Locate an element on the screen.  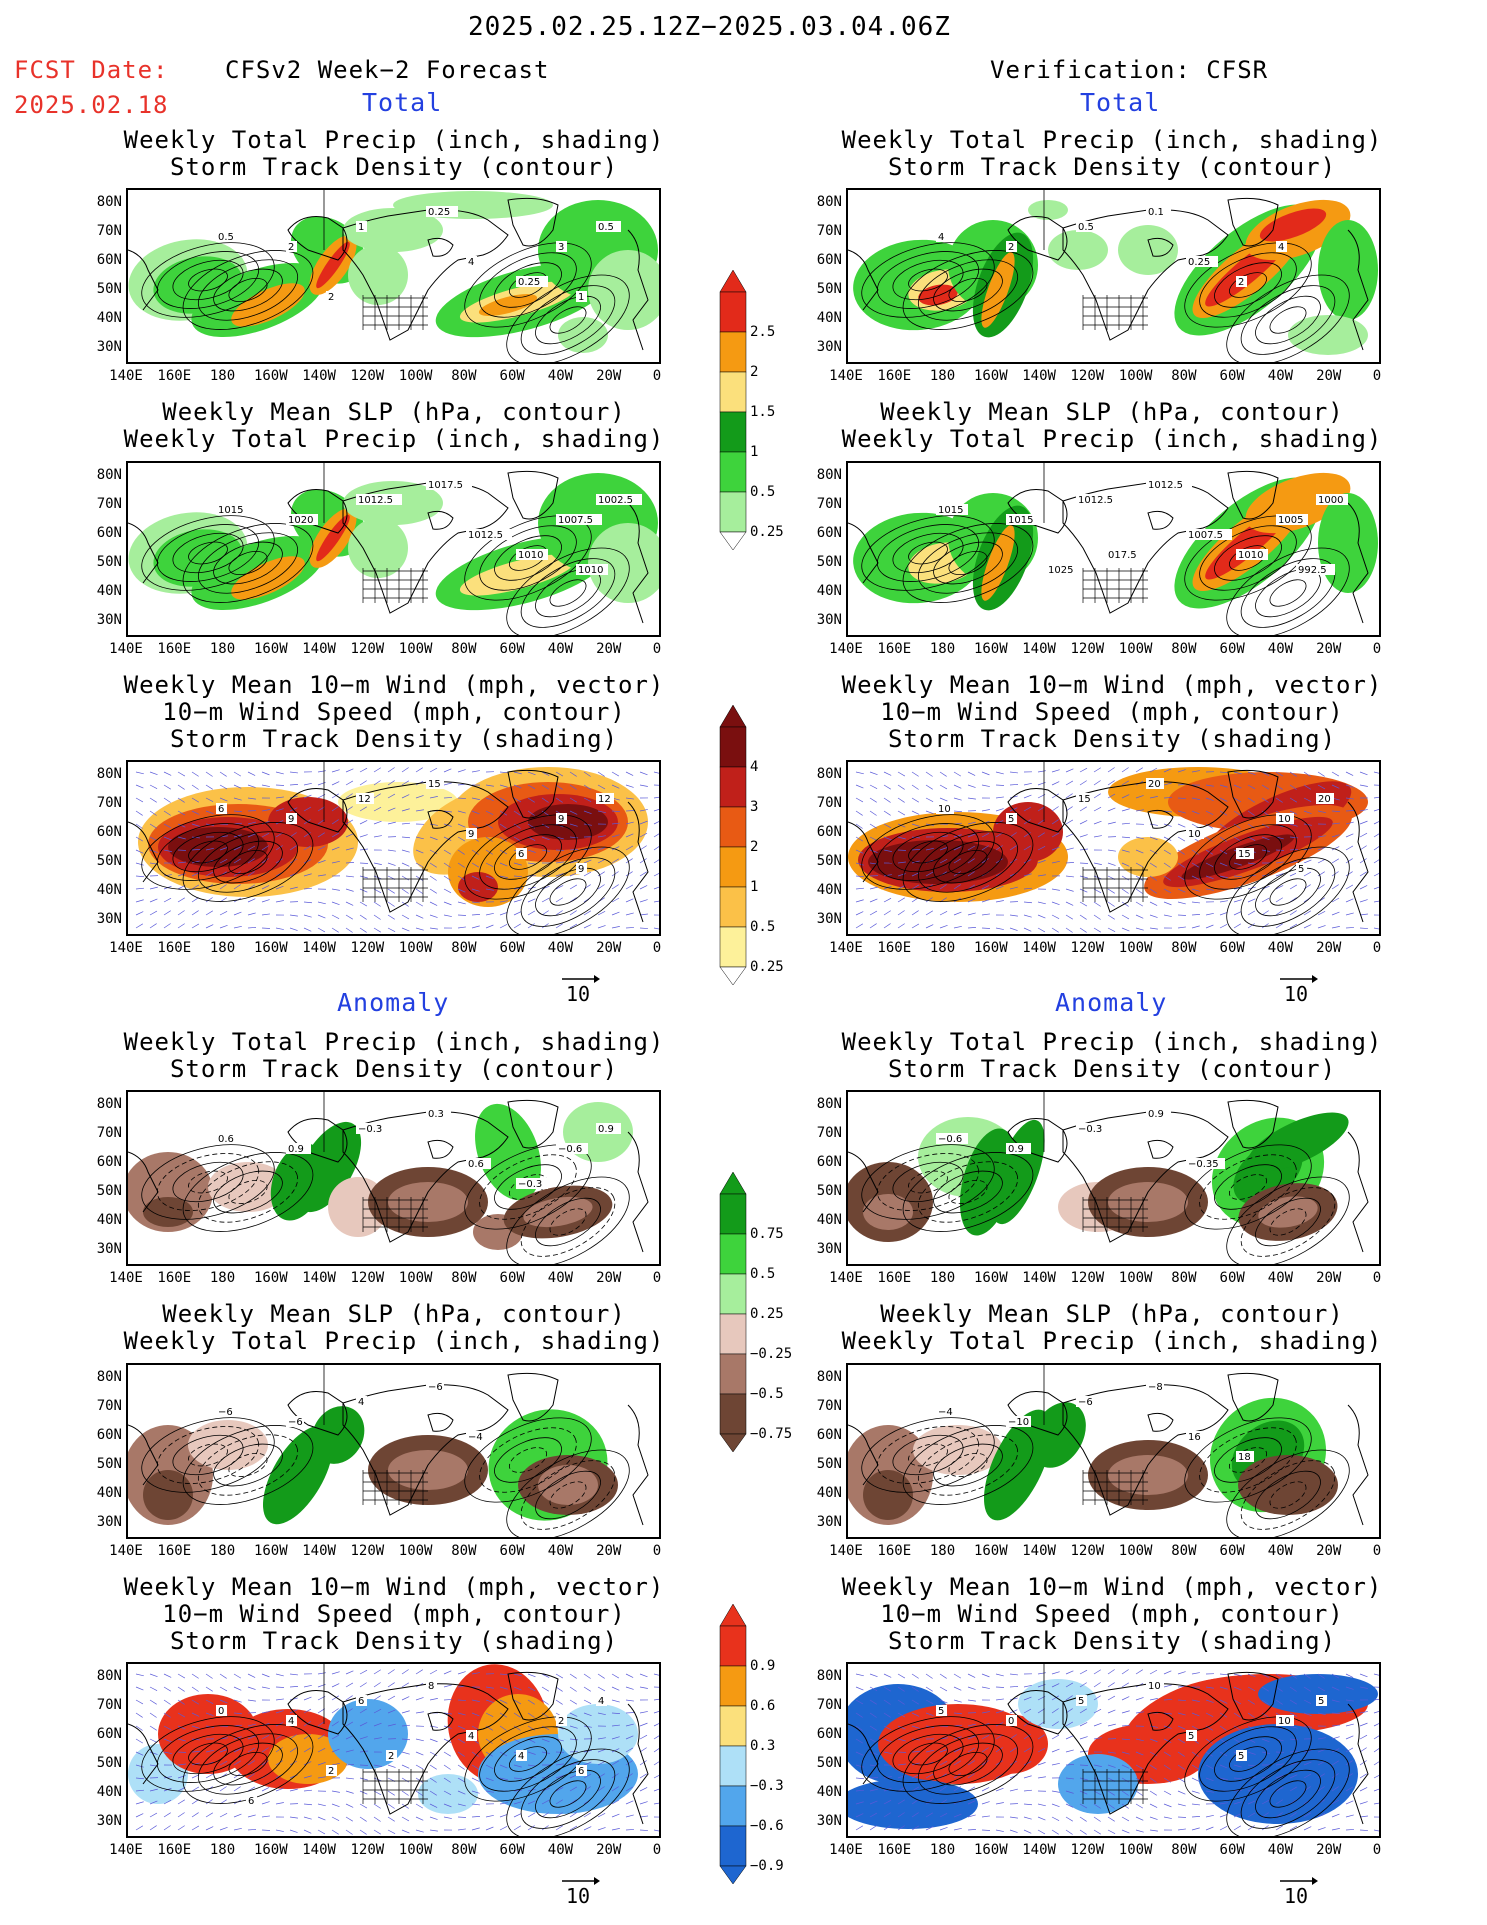
colorbar-label: −0.3 is located at coordinates (767, 1786).